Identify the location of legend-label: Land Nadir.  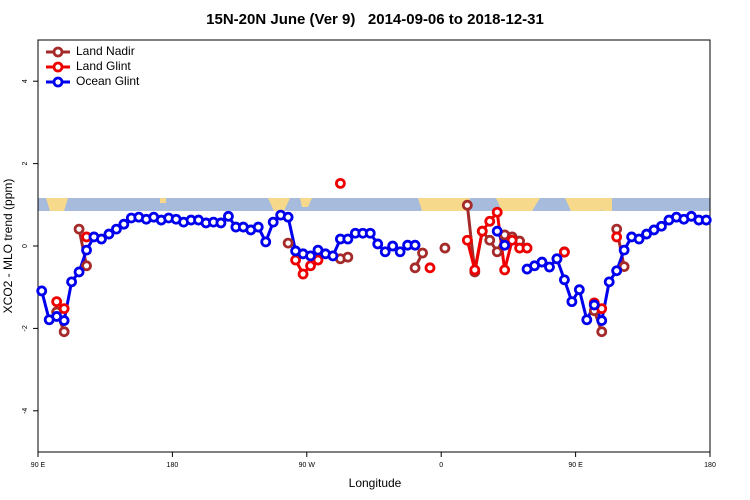
(105, 51).